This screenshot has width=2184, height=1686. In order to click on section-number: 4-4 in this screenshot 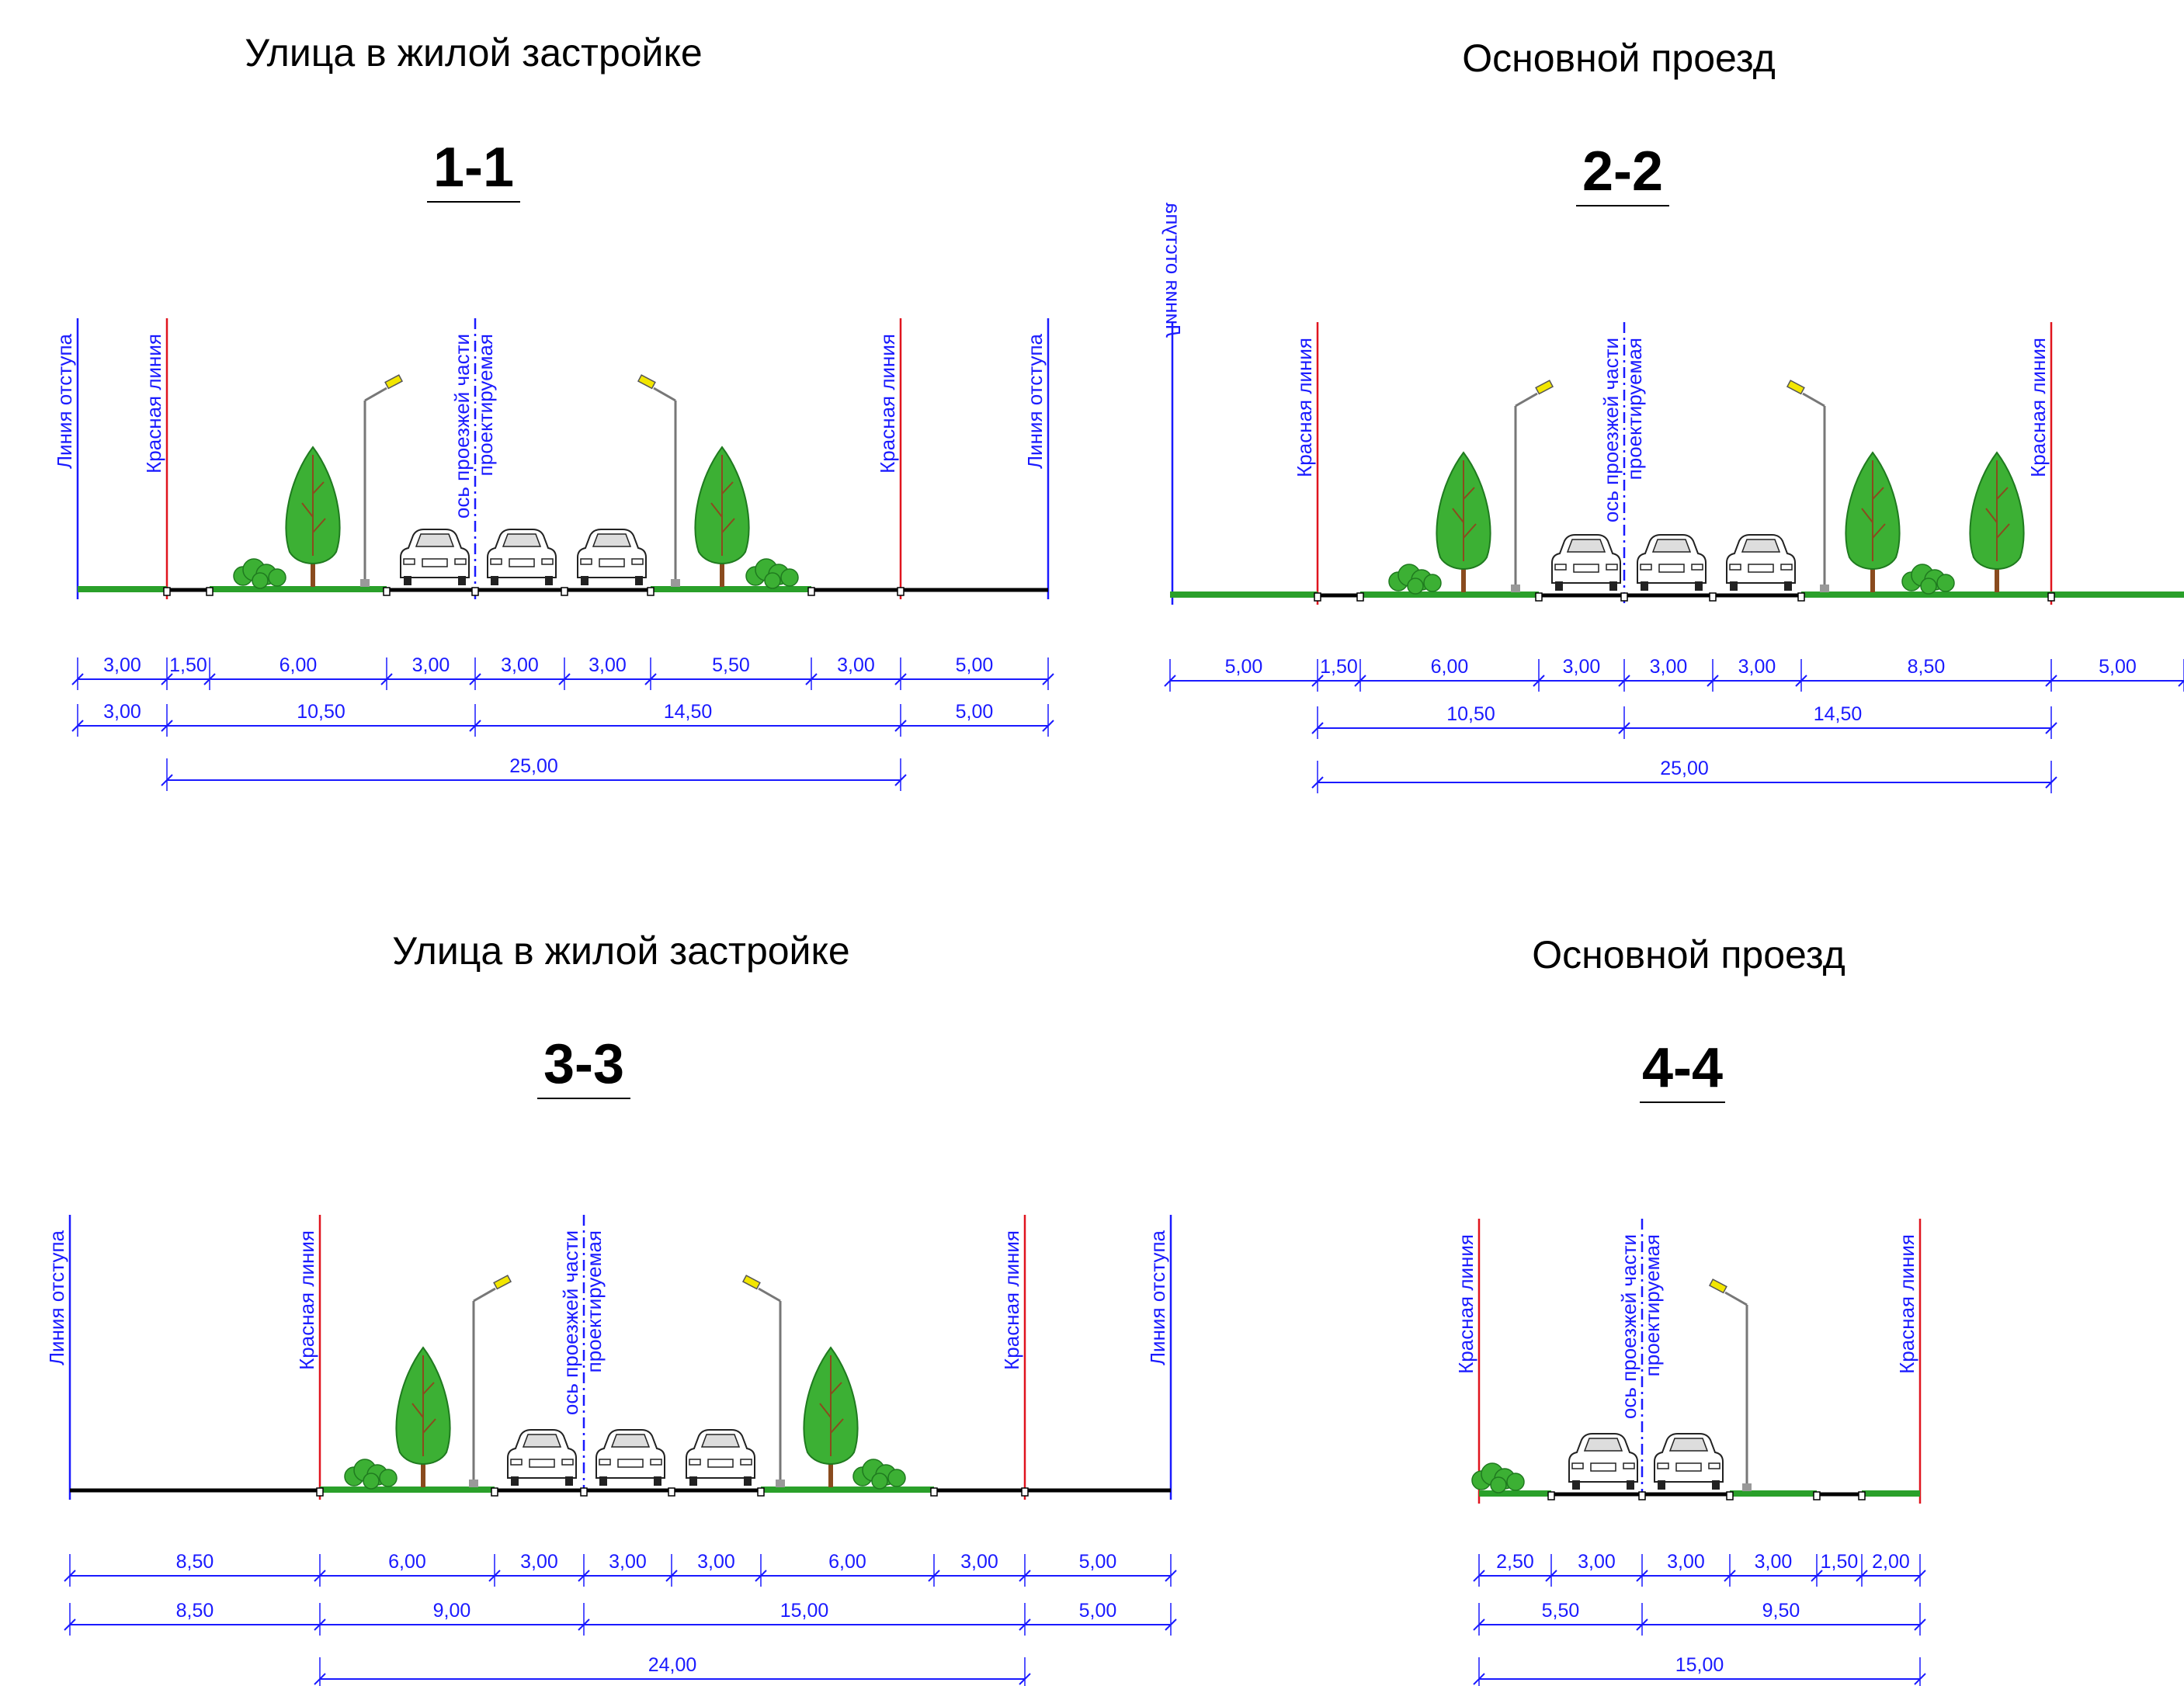, I will do `click(1682, 1068)`.